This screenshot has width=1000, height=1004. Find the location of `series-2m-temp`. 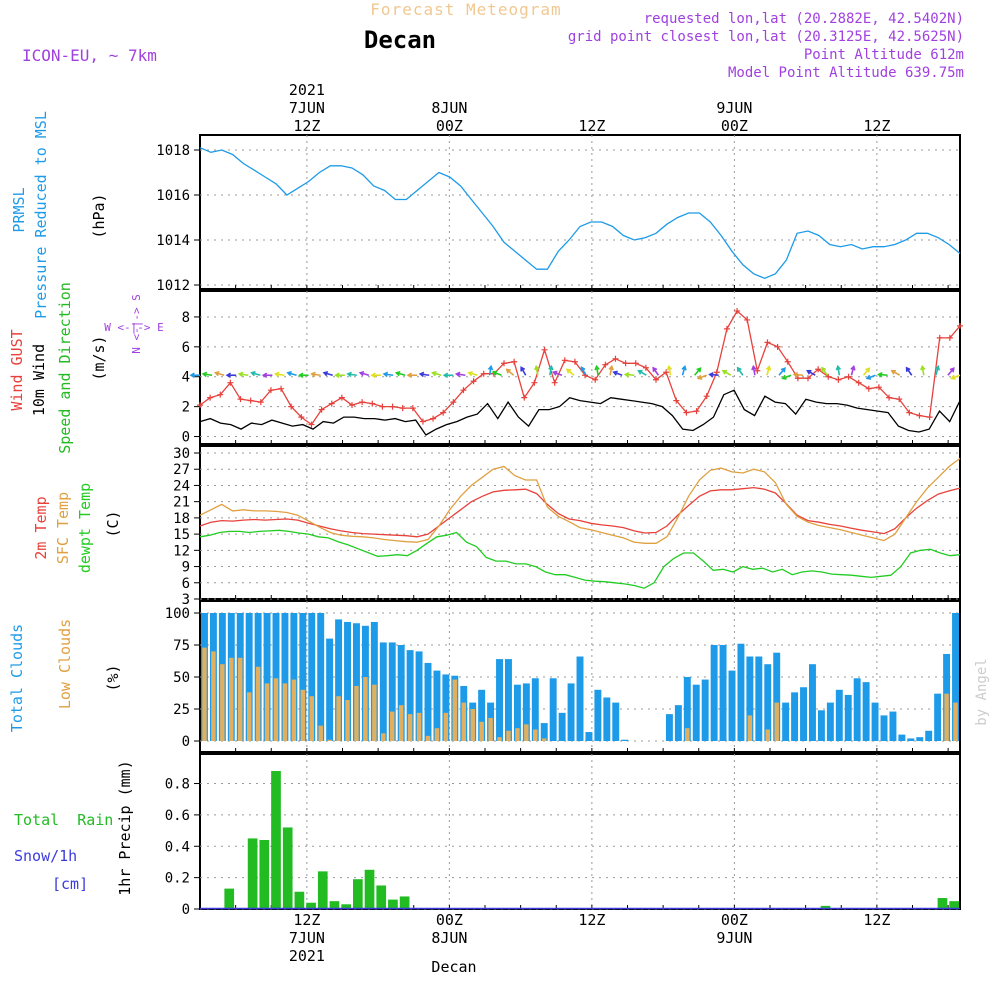

series-2m-temp is located at coordinates (580, 512).